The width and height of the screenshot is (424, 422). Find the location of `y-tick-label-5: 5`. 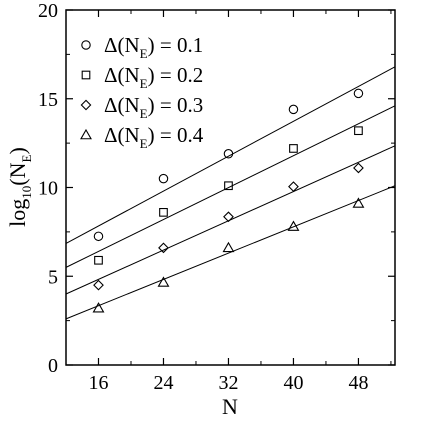

y-tick-label-5: 5 is located at coordinates (53, 277).